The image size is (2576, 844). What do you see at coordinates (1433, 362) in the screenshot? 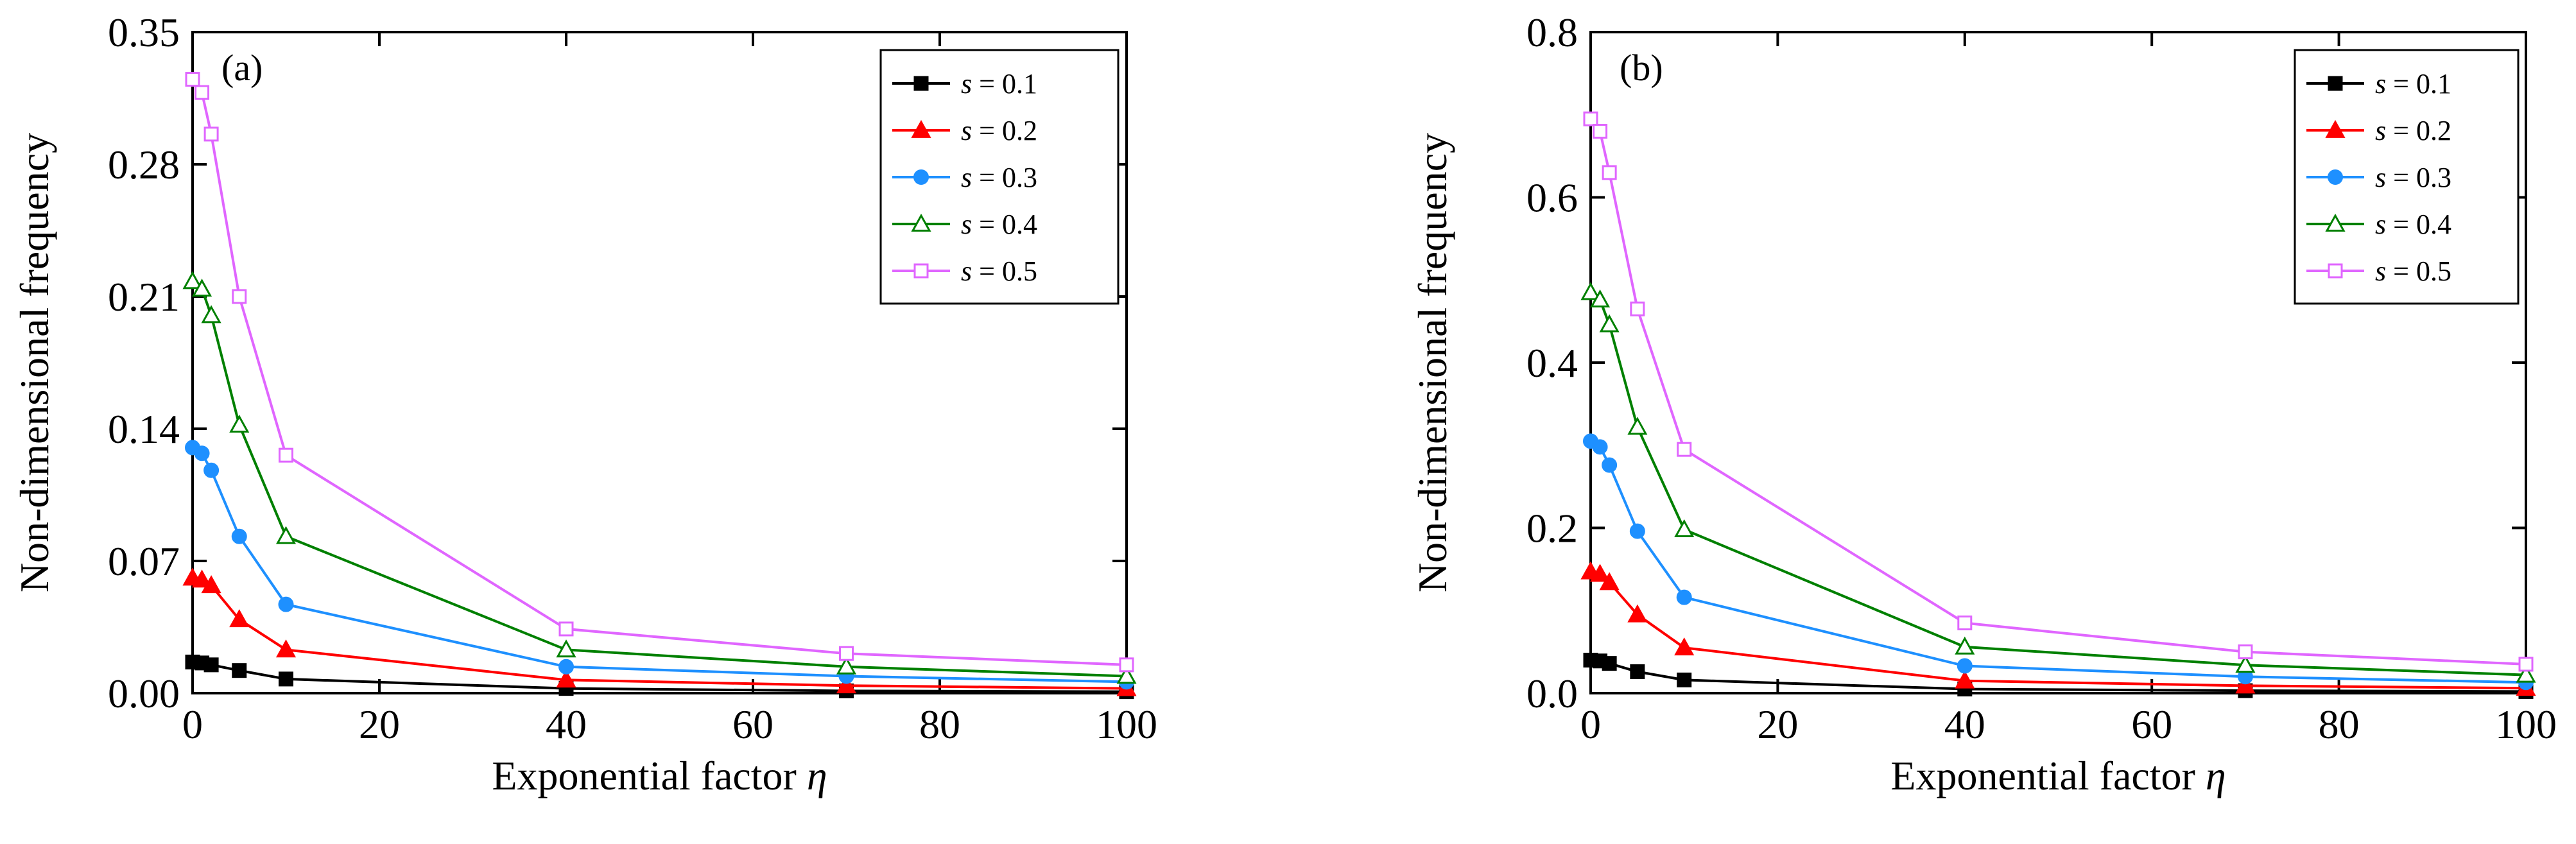
I see `y-axis-label: Non-dimensional frequency` at bounding box center [1433, 362].